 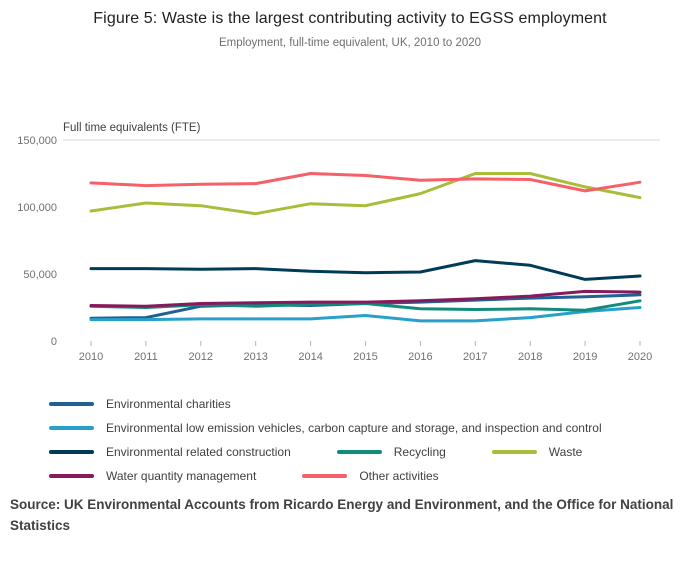 I want to click on legend-label: Other activities, so click(x=399, y=476).